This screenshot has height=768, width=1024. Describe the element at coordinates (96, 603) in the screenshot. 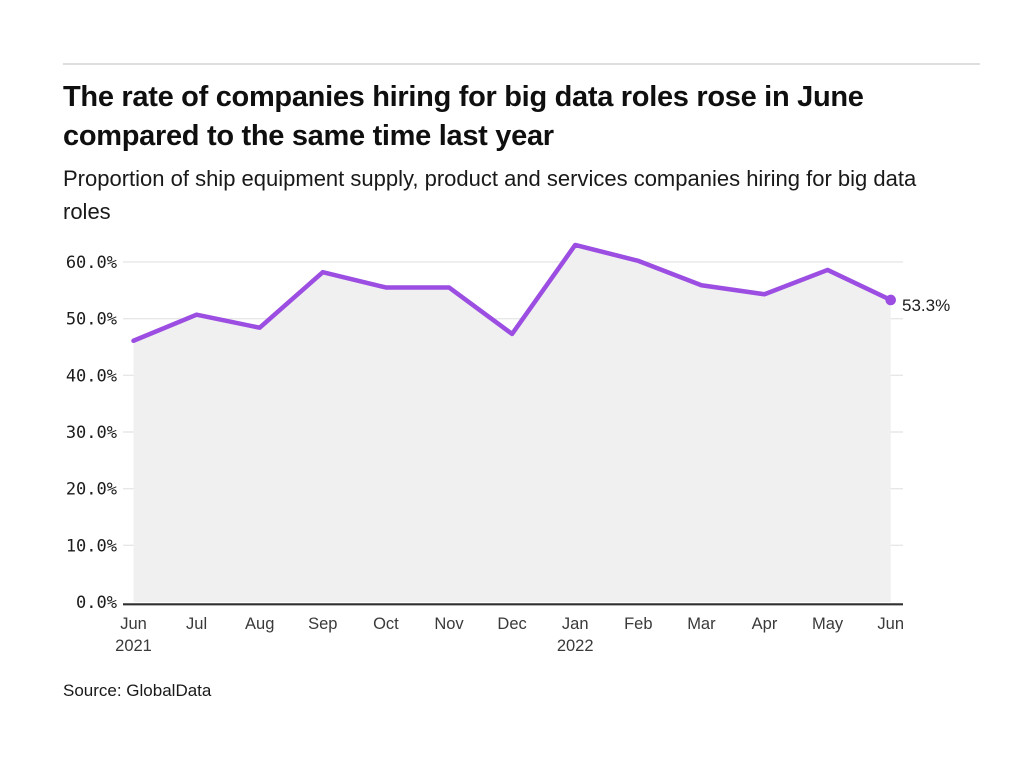

I see `y-tick-label: 0.0%` at that location.